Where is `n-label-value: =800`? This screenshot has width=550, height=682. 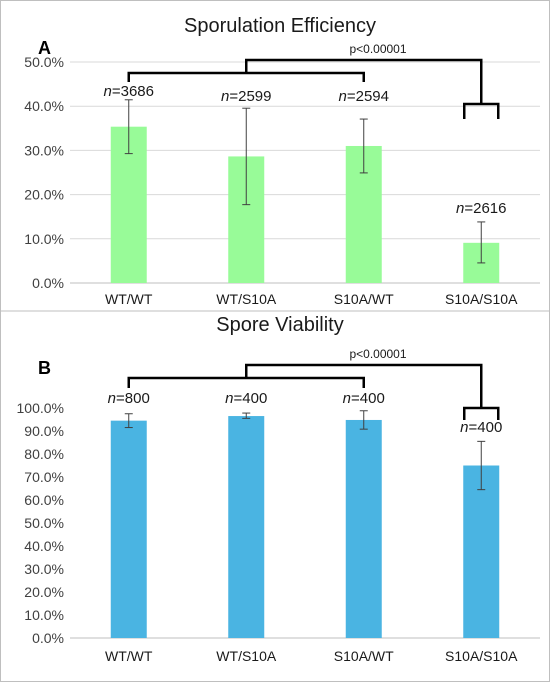 n-label-value: =800 is located at coordinates (133, 398).